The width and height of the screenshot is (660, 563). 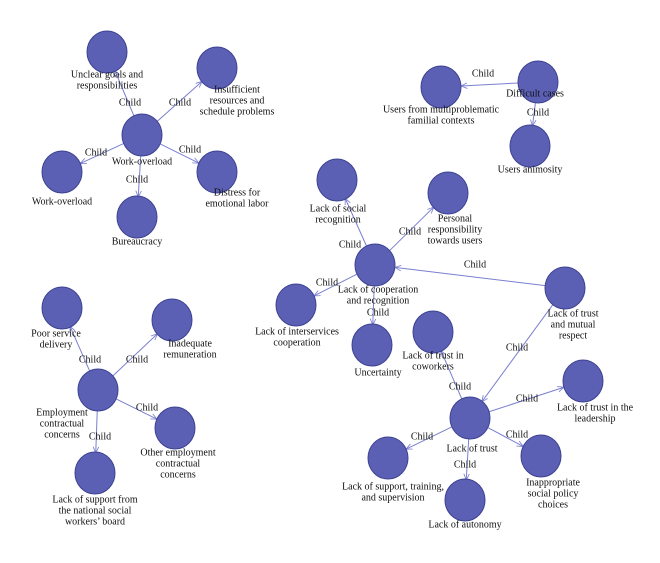 What do you see at coordinates (62, 201) in the screenshot?
I see `node-label: Work-overload` at bounding box center [62, 201].